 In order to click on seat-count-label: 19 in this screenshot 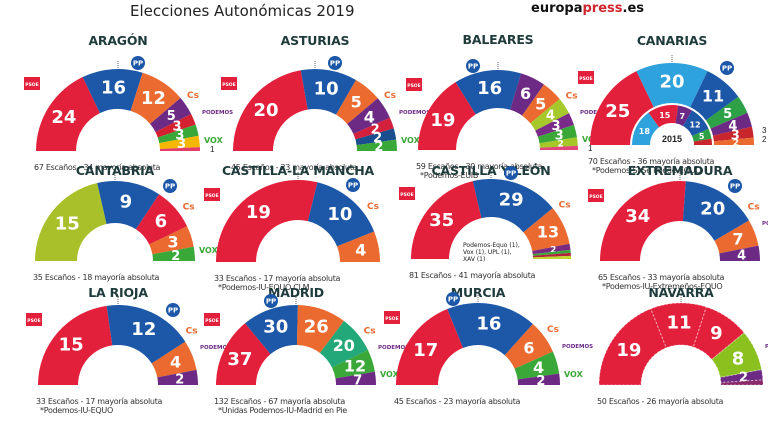, I will do `click(258, 212)`.